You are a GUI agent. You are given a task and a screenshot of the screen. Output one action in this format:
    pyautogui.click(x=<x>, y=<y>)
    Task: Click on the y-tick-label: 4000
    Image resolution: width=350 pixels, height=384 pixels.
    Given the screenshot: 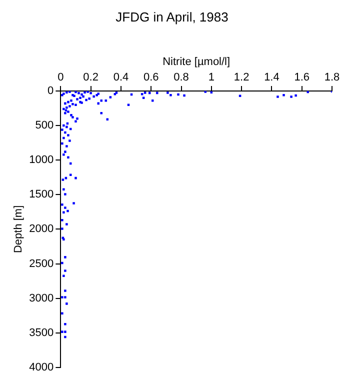 What is the action you would take?
    pyautogui.click(x=41, y=367)
    